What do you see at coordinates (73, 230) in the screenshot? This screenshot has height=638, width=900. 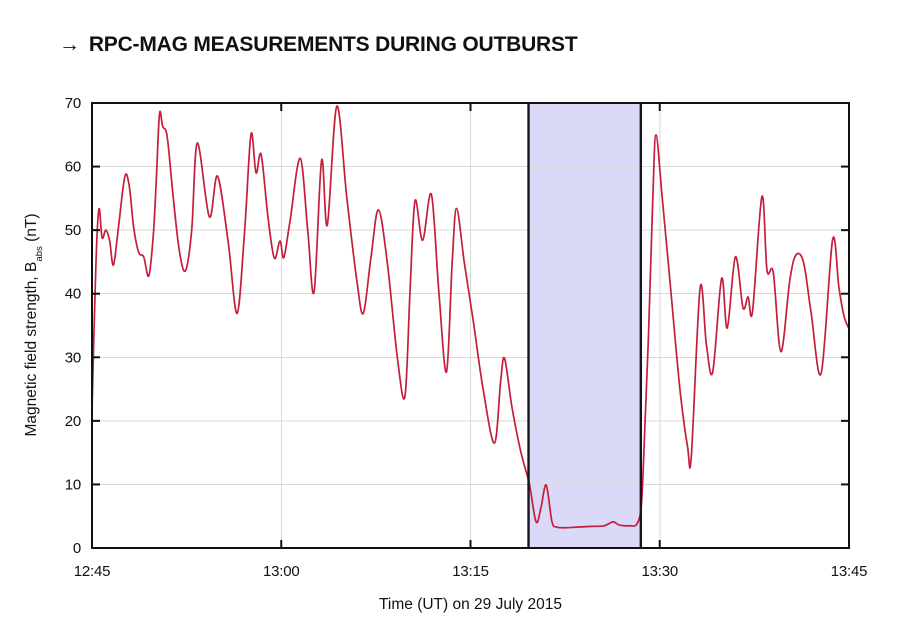 I see `y-tick-label: 50` at bounding box center [73, 230].